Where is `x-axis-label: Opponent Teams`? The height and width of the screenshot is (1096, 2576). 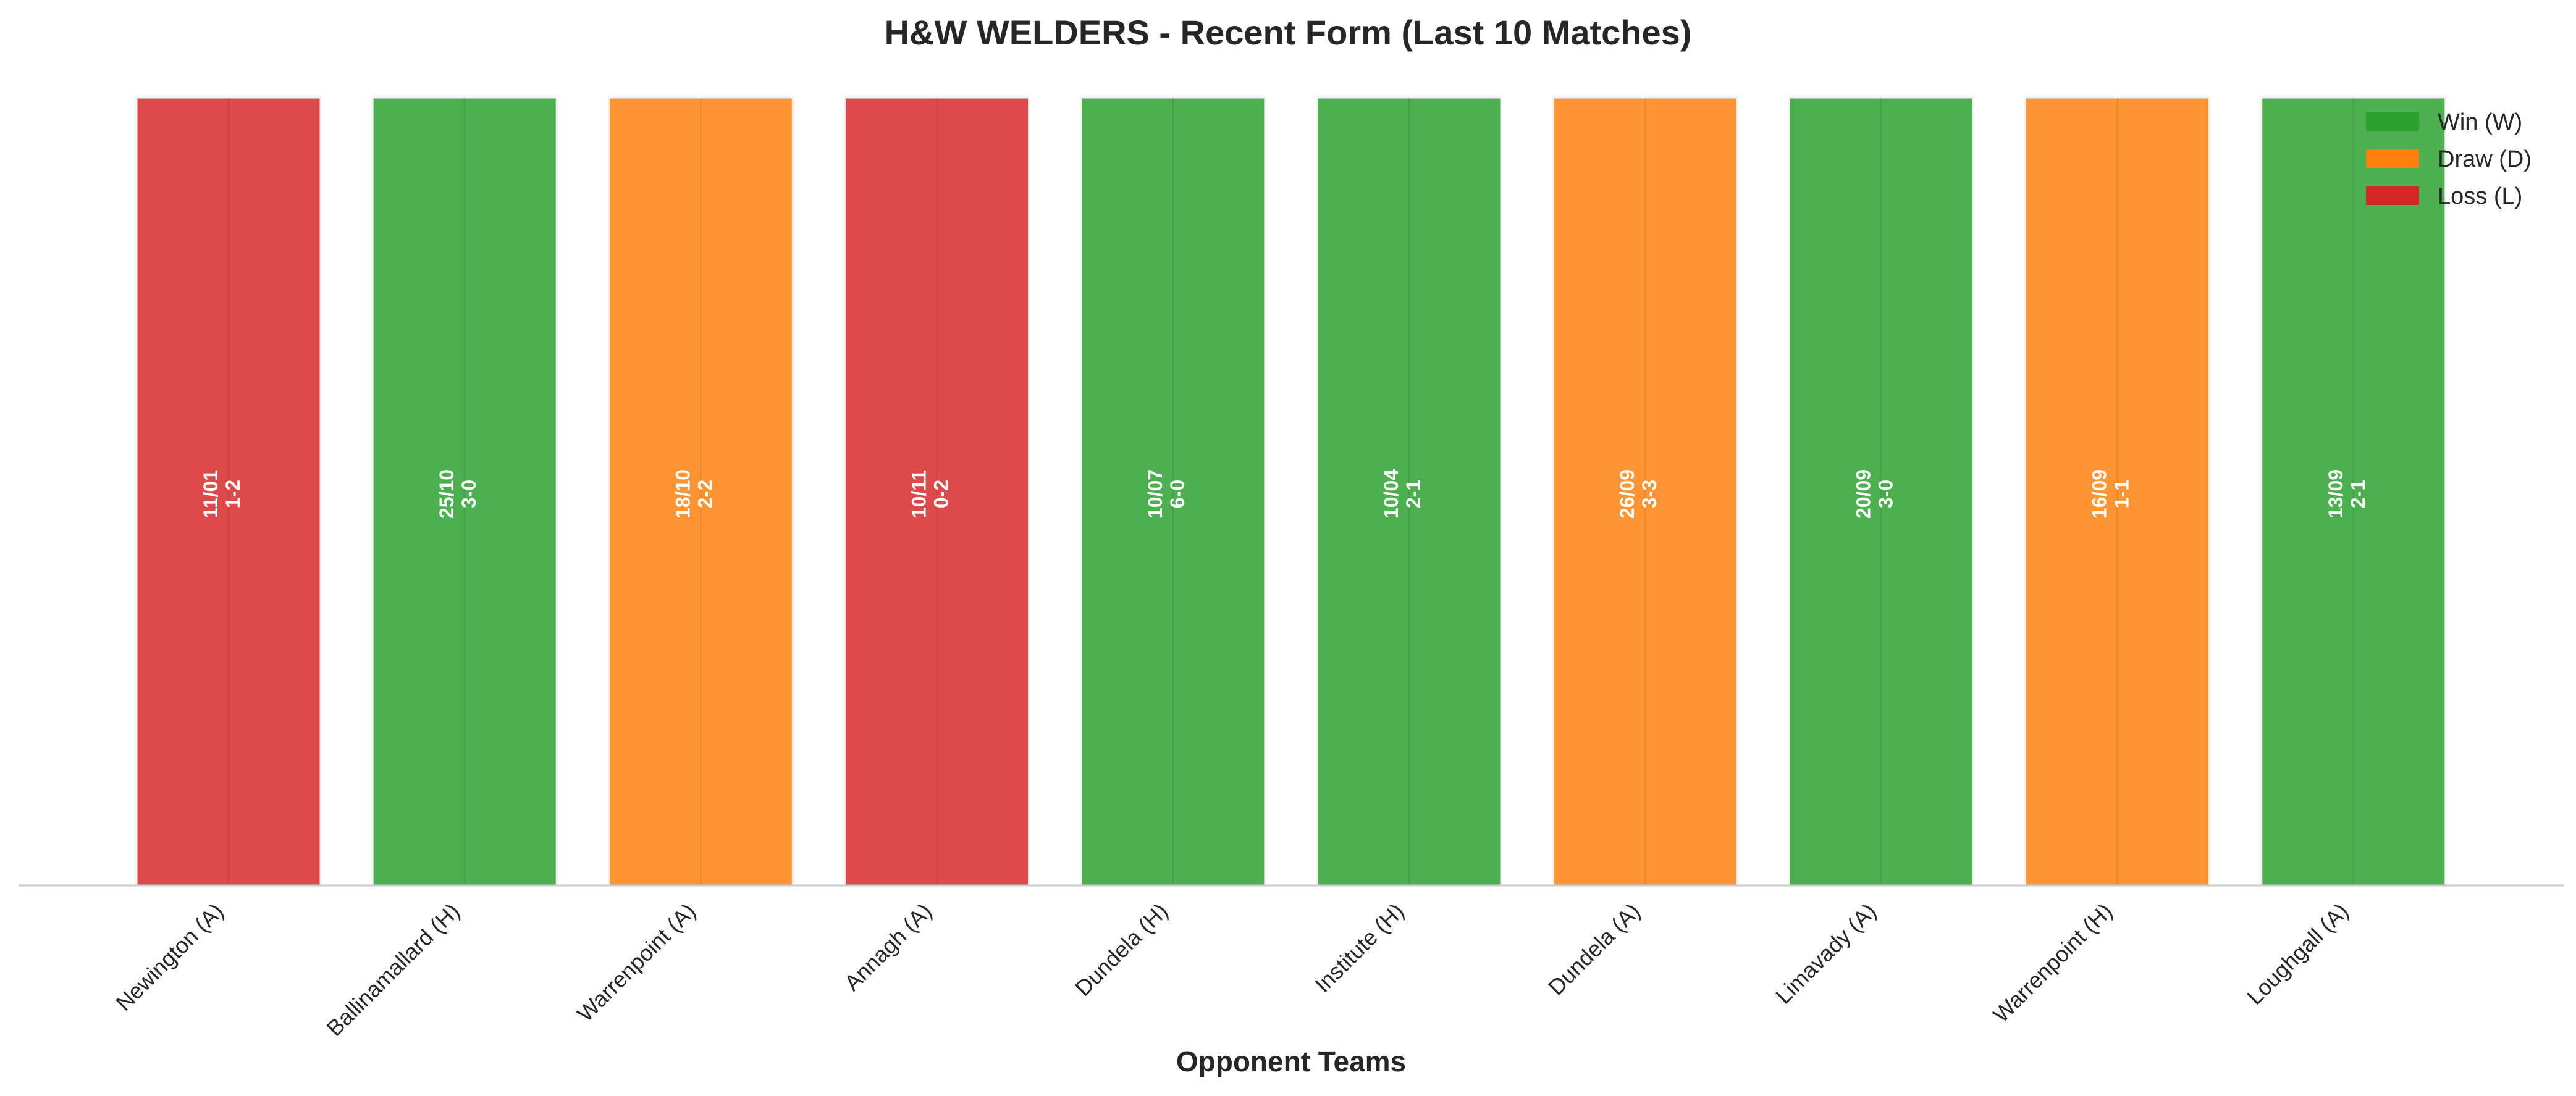
x-axis-label: Opponent Teams is located at coordinates (1291, 1061).